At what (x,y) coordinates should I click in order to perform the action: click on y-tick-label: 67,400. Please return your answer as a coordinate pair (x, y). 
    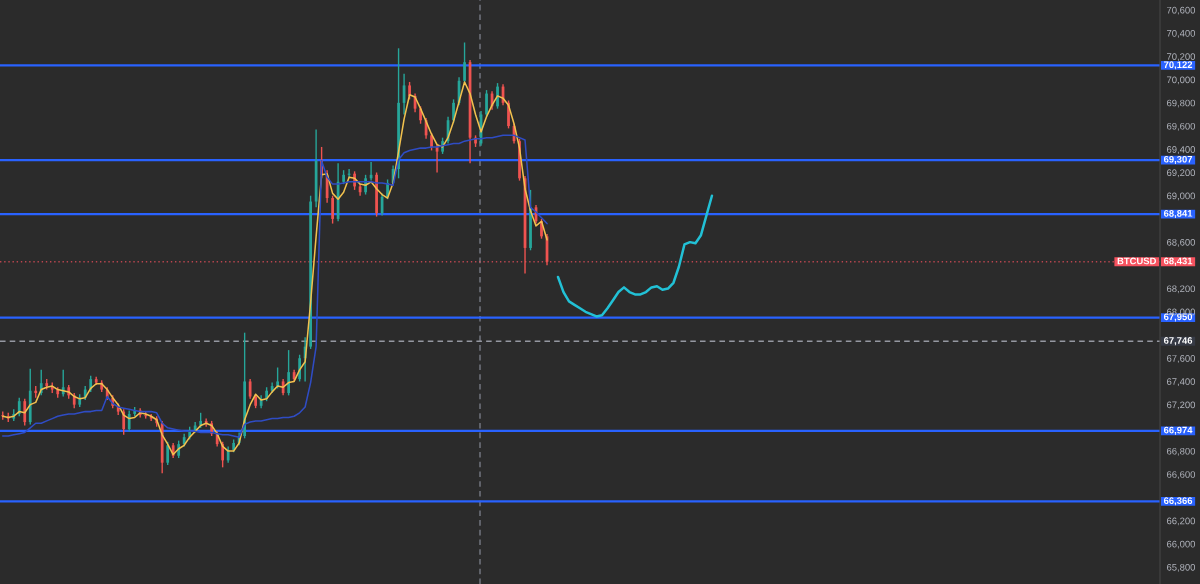
    Looking at the image, I should click on (1181, 382).